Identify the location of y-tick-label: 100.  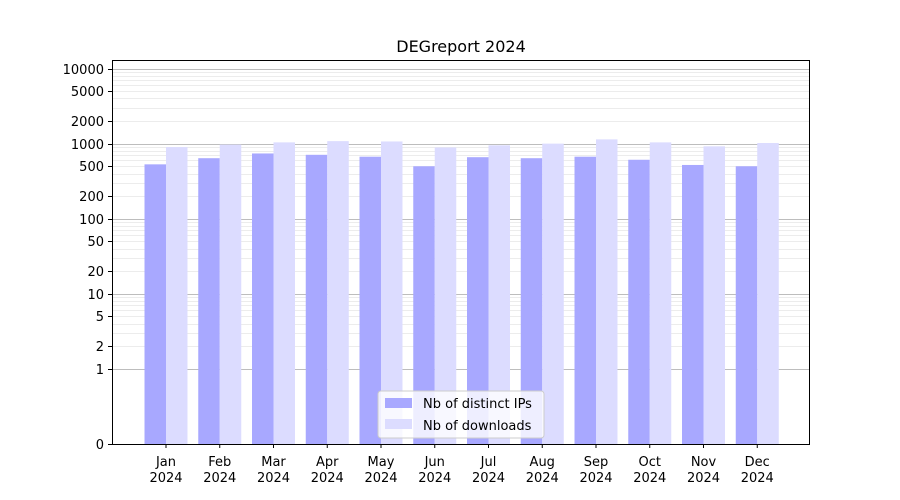
(91, 220).